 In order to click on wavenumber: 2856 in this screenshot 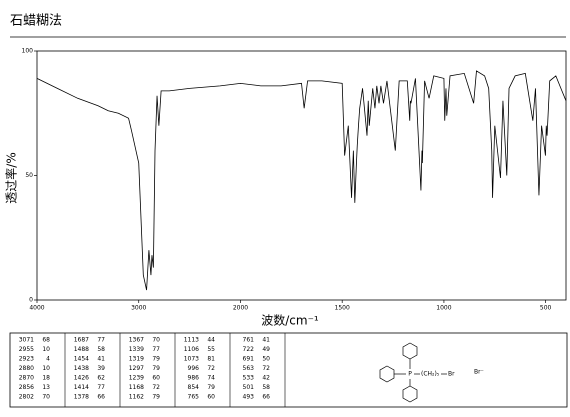, I will do `click(26, 387)`.